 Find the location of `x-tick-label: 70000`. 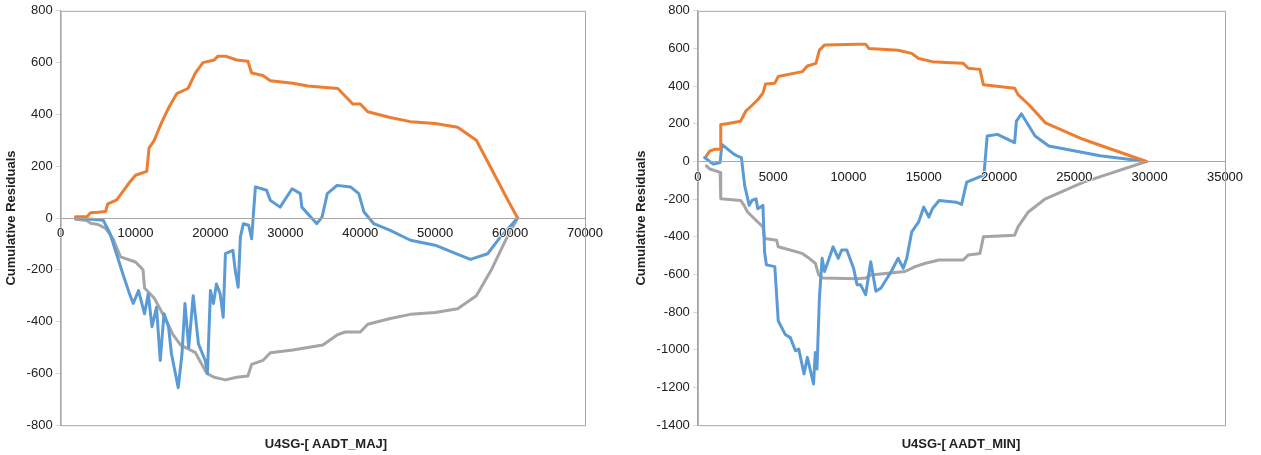

x-tick-label: 70000 is located at coordinates (585, 233).